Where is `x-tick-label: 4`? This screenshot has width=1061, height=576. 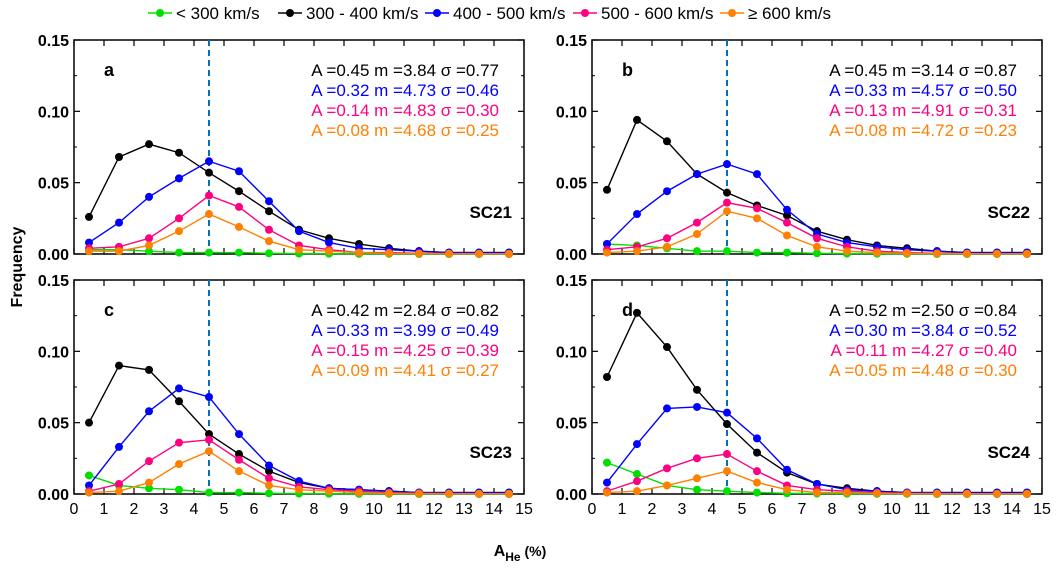 x-tick-label: 4 is located at coordinates (194, 509).